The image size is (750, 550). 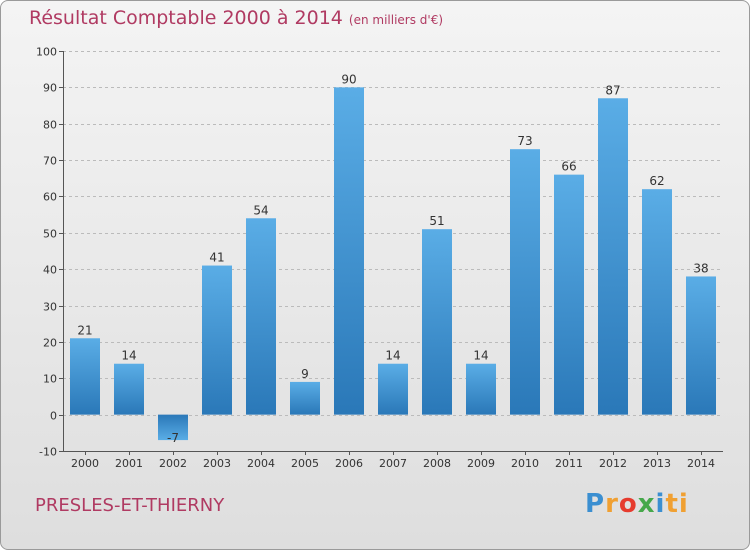 What do you see at coordinates (261, 316) in the screenshot?
I see `bar-2004` at bounding box center [261, 316].